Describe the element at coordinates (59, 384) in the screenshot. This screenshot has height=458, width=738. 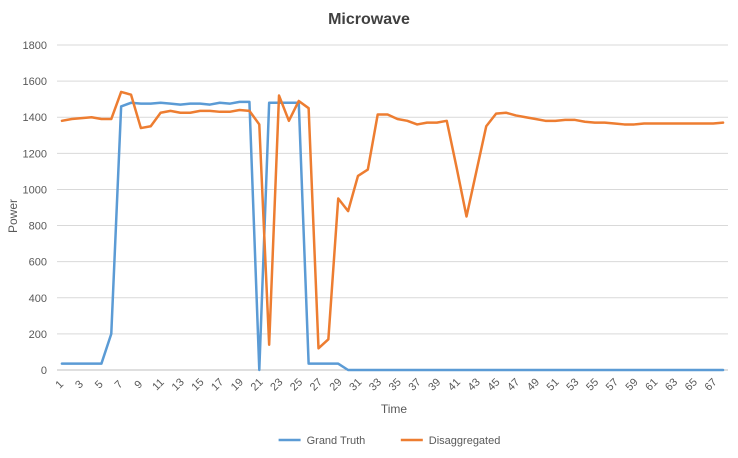
I see `x-tick-label: 1` at that location.